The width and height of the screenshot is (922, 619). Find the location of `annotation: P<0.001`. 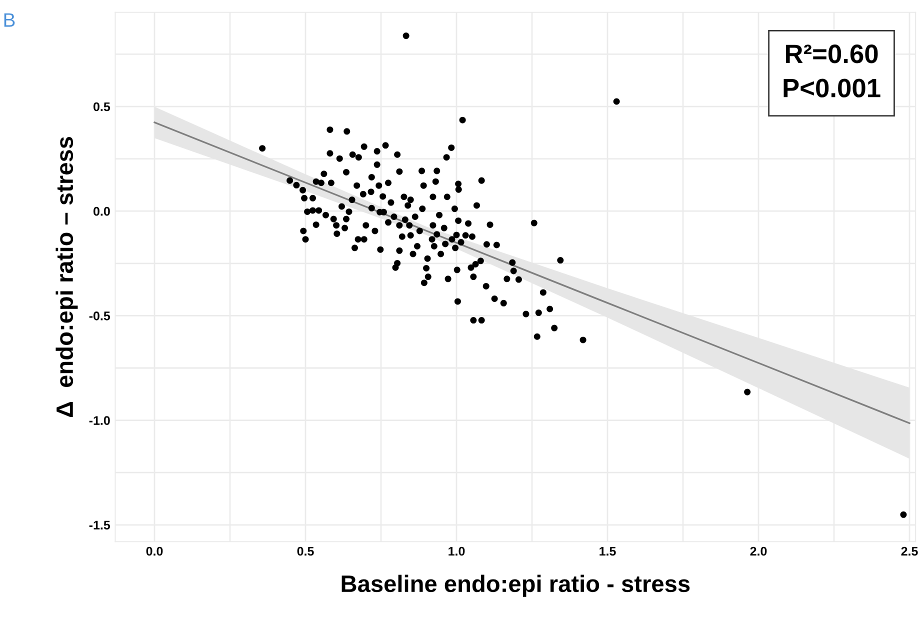

annotation: P<0.001 is located at coordinates (832, 88).